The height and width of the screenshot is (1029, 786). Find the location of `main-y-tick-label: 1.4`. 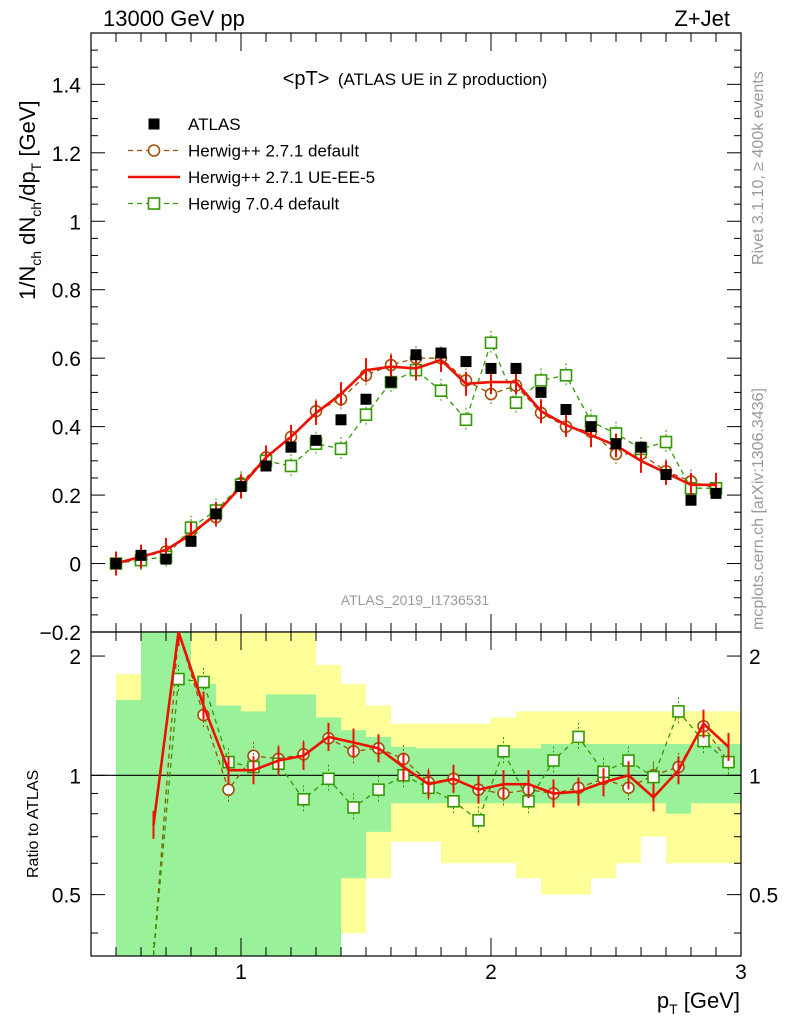

main-y-tick-label: 1.4 is located at coordinates (67, 85).